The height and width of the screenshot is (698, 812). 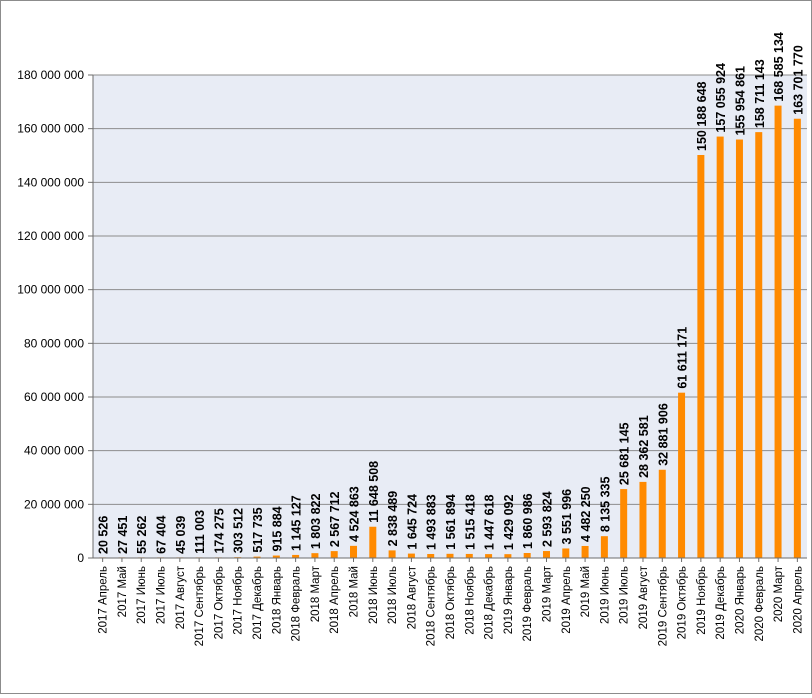 What do you see at coordinates (50, 182) in the screenshot?
I see `y-tick-label: 140 000 000` at bounding box center [50, 182].